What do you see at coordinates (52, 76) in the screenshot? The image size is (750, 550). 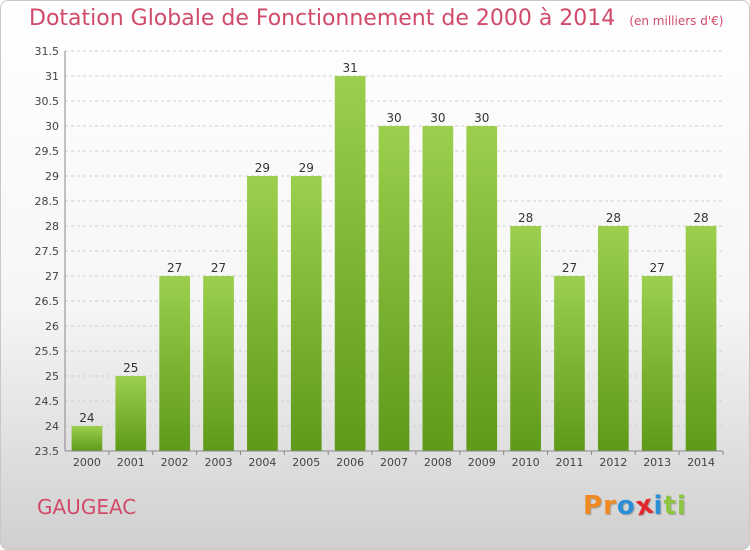 I see `y-tick-label: 31` at bounding box center [52, 76].